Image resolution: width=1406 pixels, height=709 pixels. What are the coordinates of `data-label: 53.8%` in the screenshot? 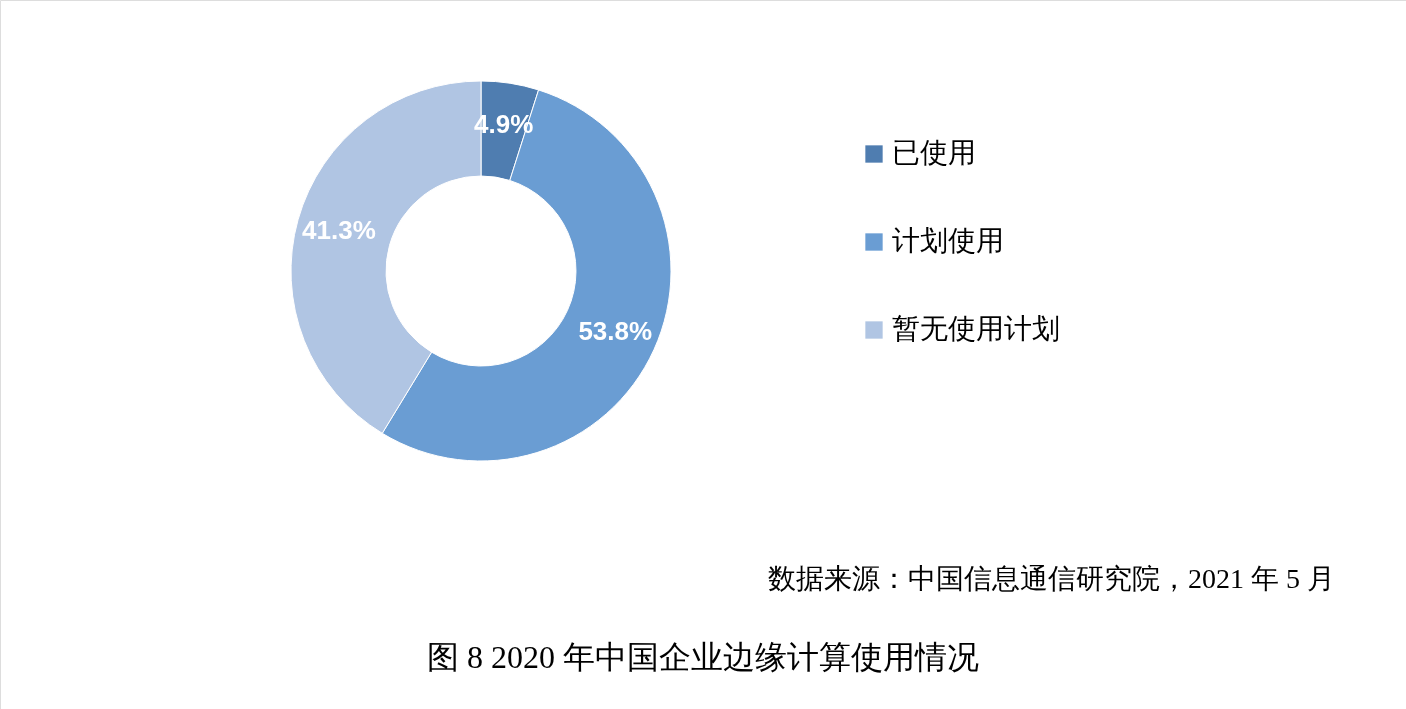 It's located at (615, 331).